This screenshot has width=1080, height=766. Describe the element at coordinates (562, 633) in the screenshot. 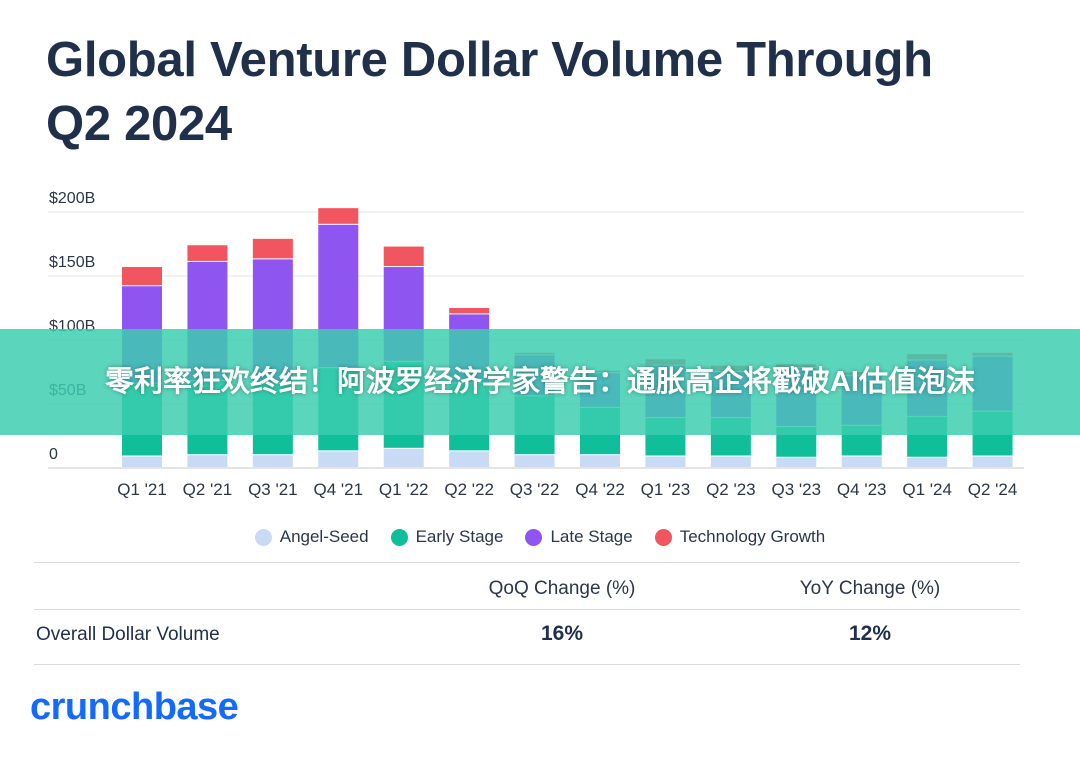

I see `qoq-value: 16%` at that location.